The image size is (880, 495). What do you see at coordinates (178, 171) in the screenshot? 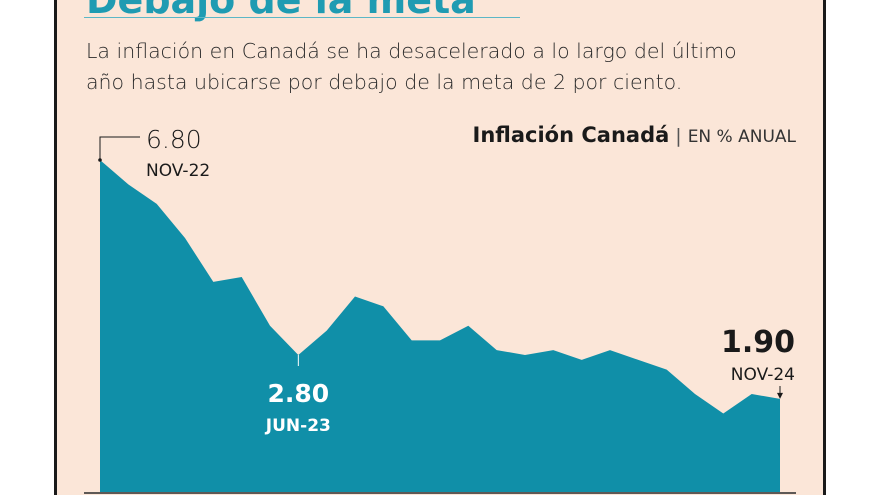
I see `label-peak-date: NOV-22` at bounding box center [178, 171].